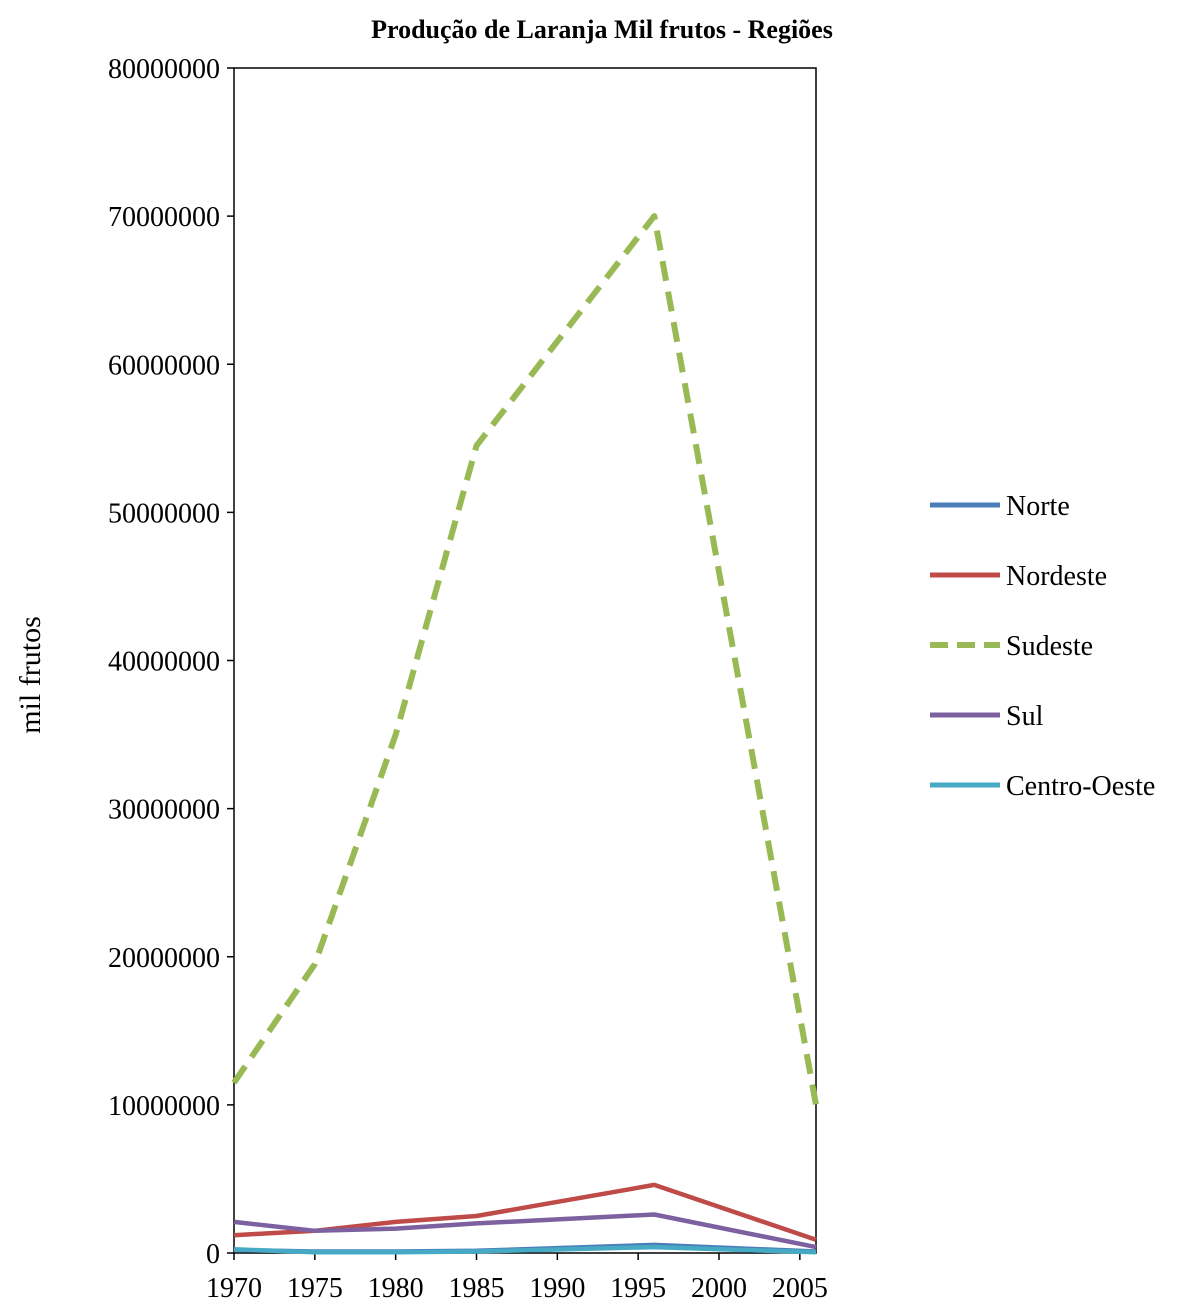  I want to click on series-line-centro-oeste, so click(525, 1249).